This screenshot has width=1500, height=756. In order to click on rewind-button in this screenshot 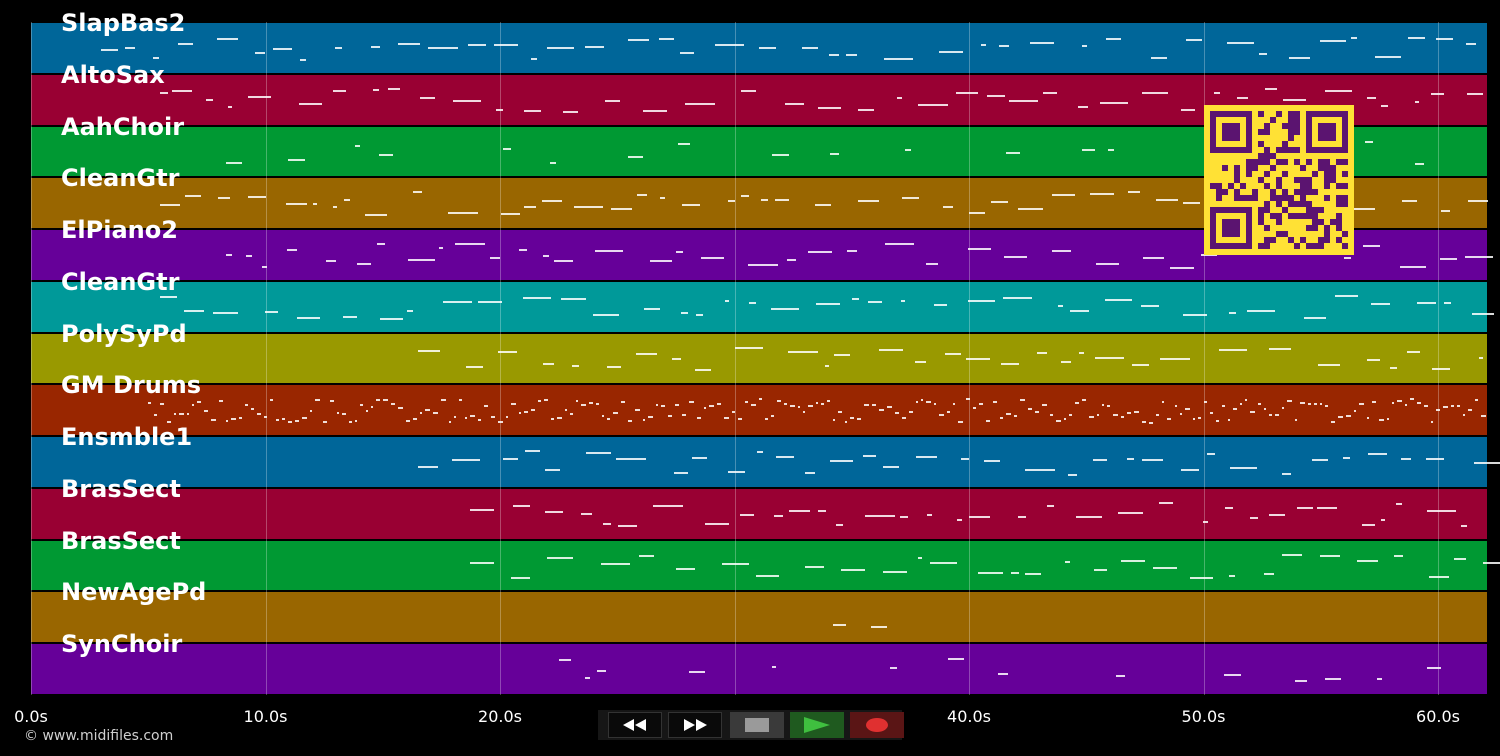, I will do `click(635, 725)`.